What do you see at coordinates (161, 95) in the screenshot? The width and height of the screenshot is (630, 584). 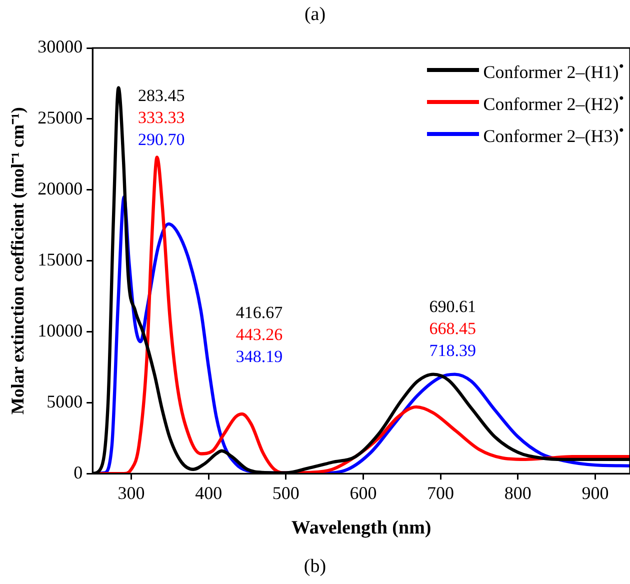 I see `annotation: 283.45` at bounding box center [161, 95].